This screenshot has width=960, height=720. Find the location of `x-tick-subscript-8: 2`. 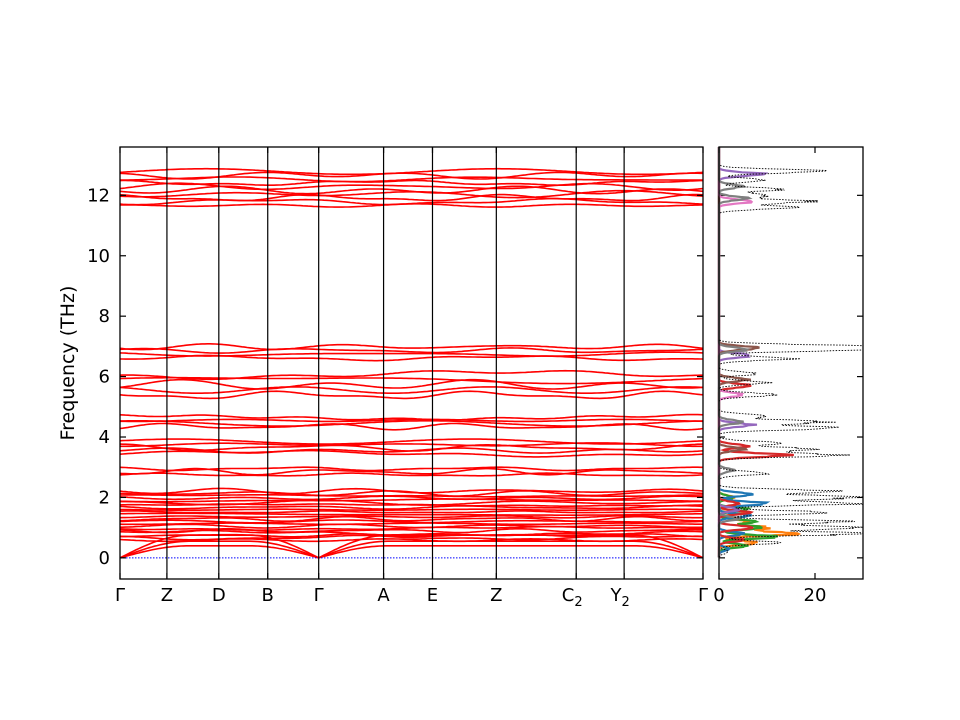

x-tick-subscript-8: 2 is located at coordinates (578, 602).